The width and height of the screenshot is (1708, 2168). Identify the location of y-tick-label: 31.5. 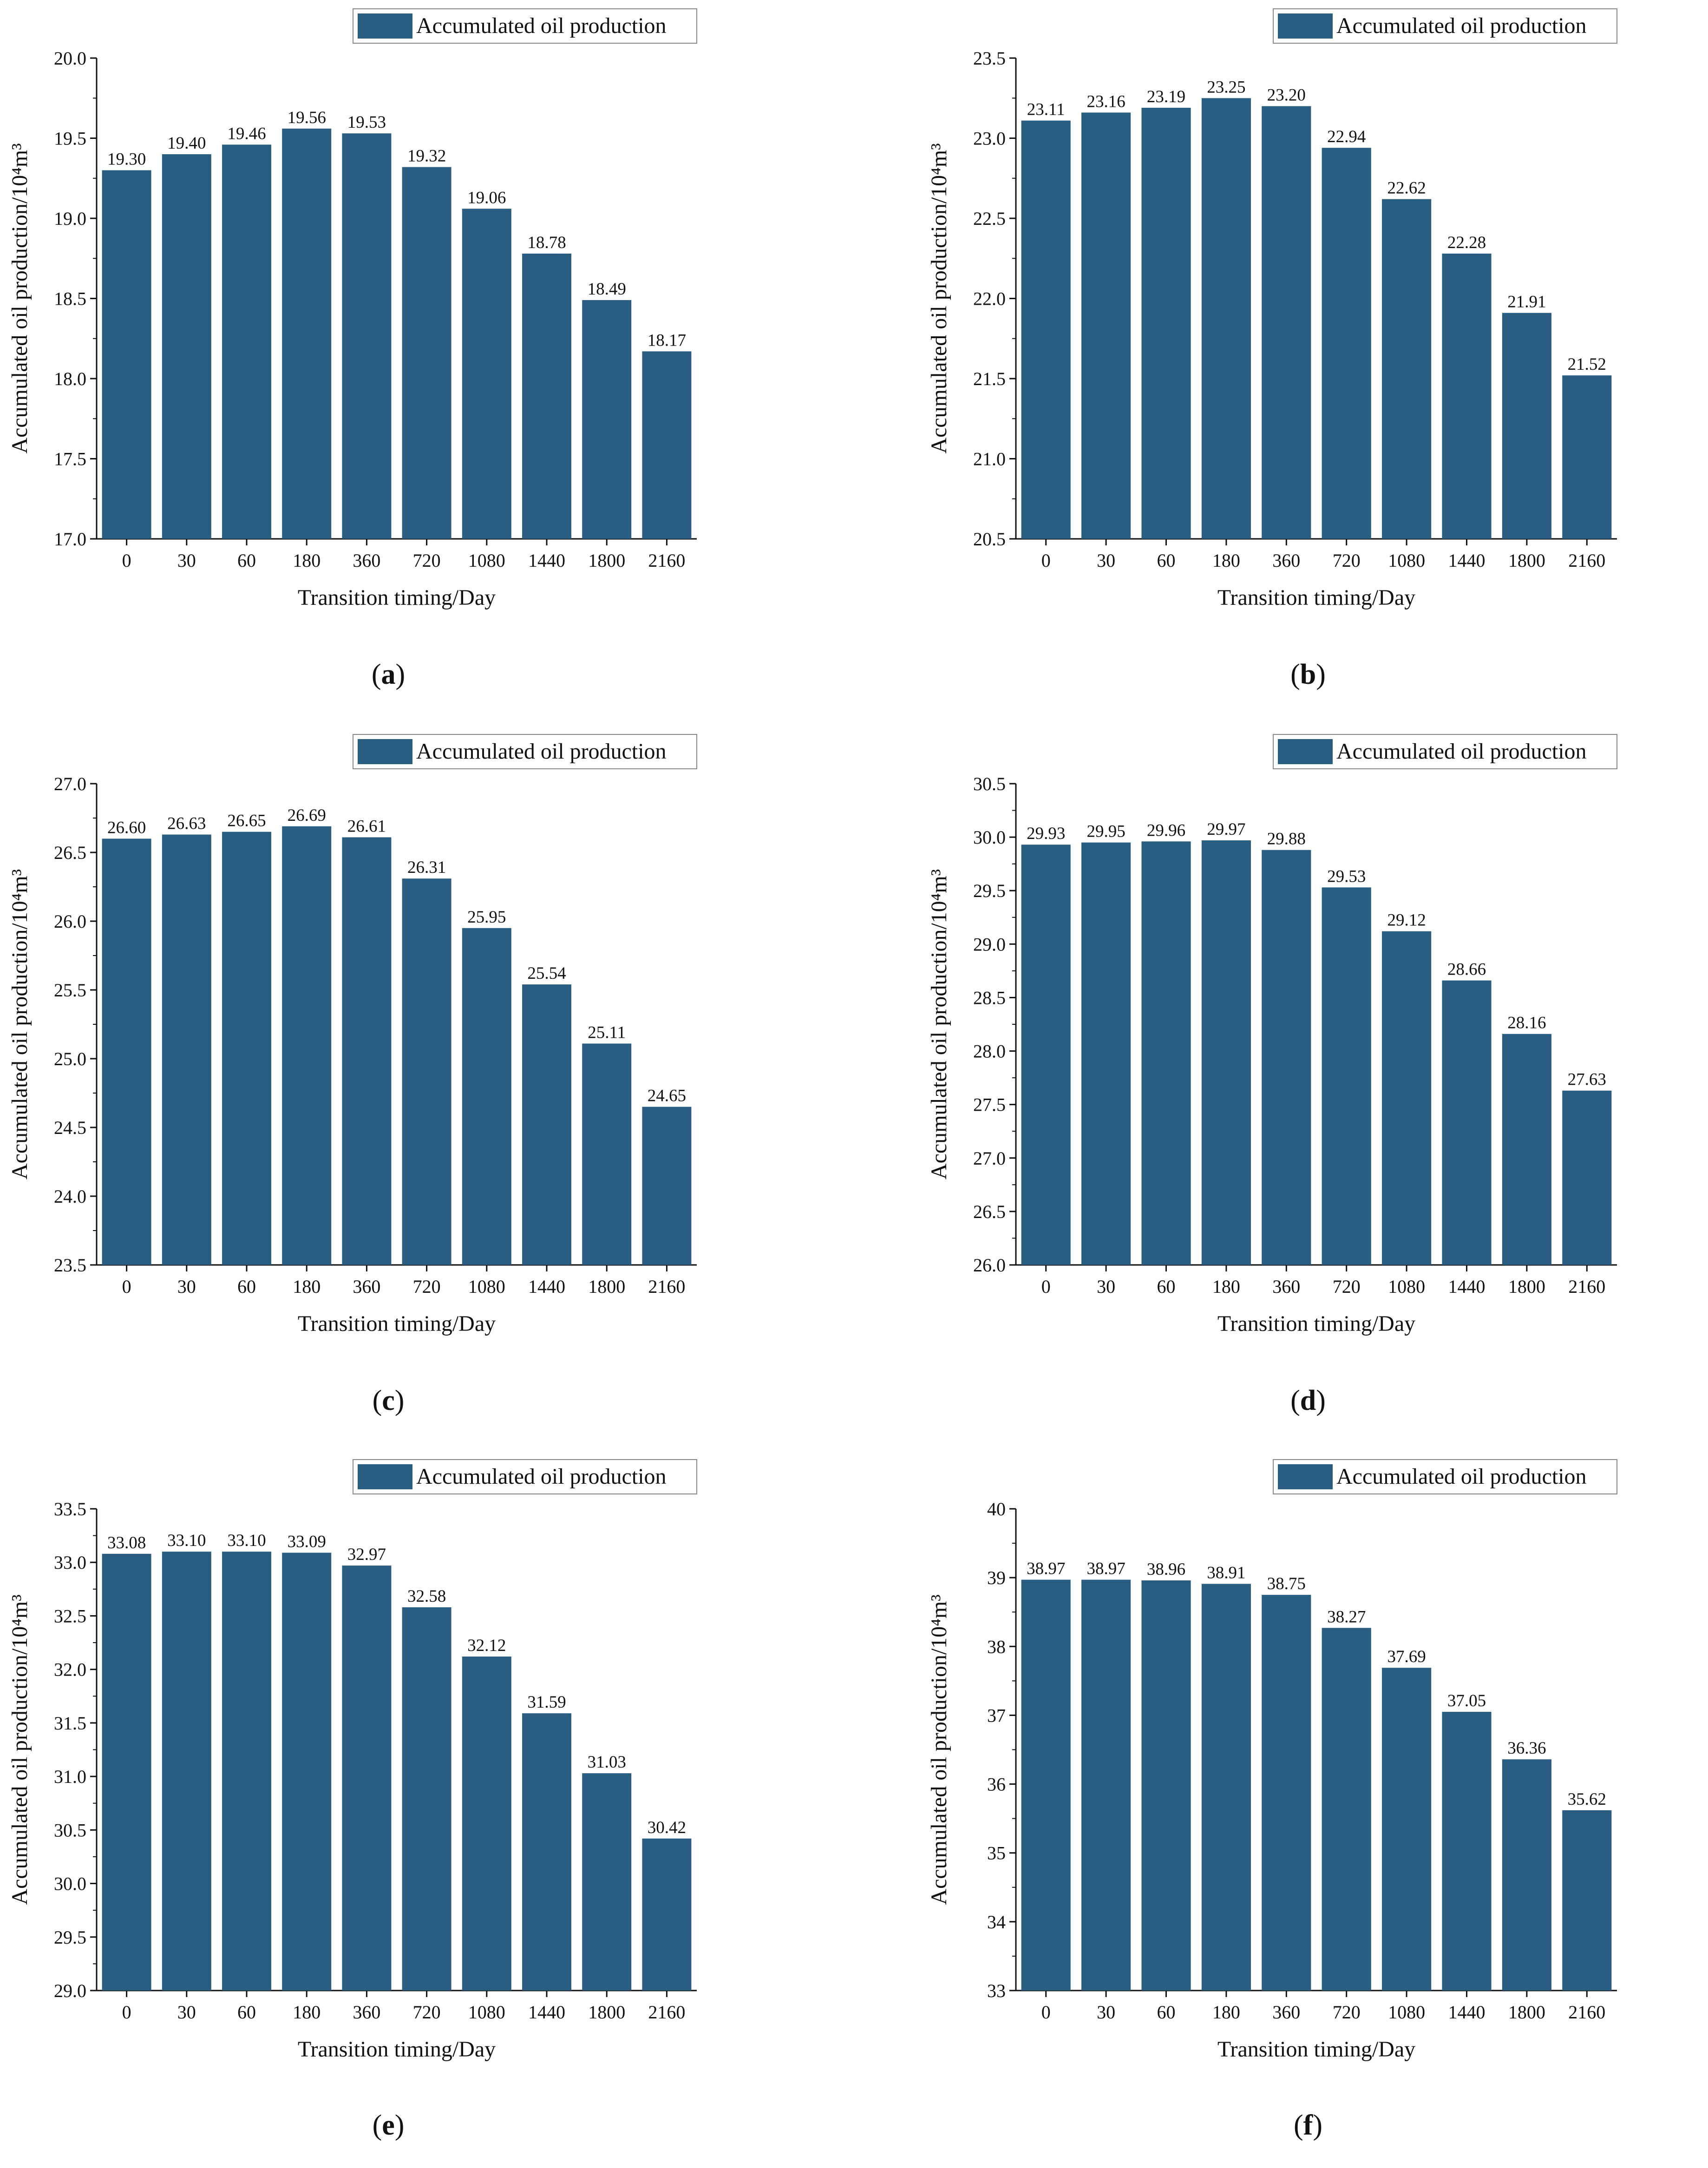
(70, 1723).